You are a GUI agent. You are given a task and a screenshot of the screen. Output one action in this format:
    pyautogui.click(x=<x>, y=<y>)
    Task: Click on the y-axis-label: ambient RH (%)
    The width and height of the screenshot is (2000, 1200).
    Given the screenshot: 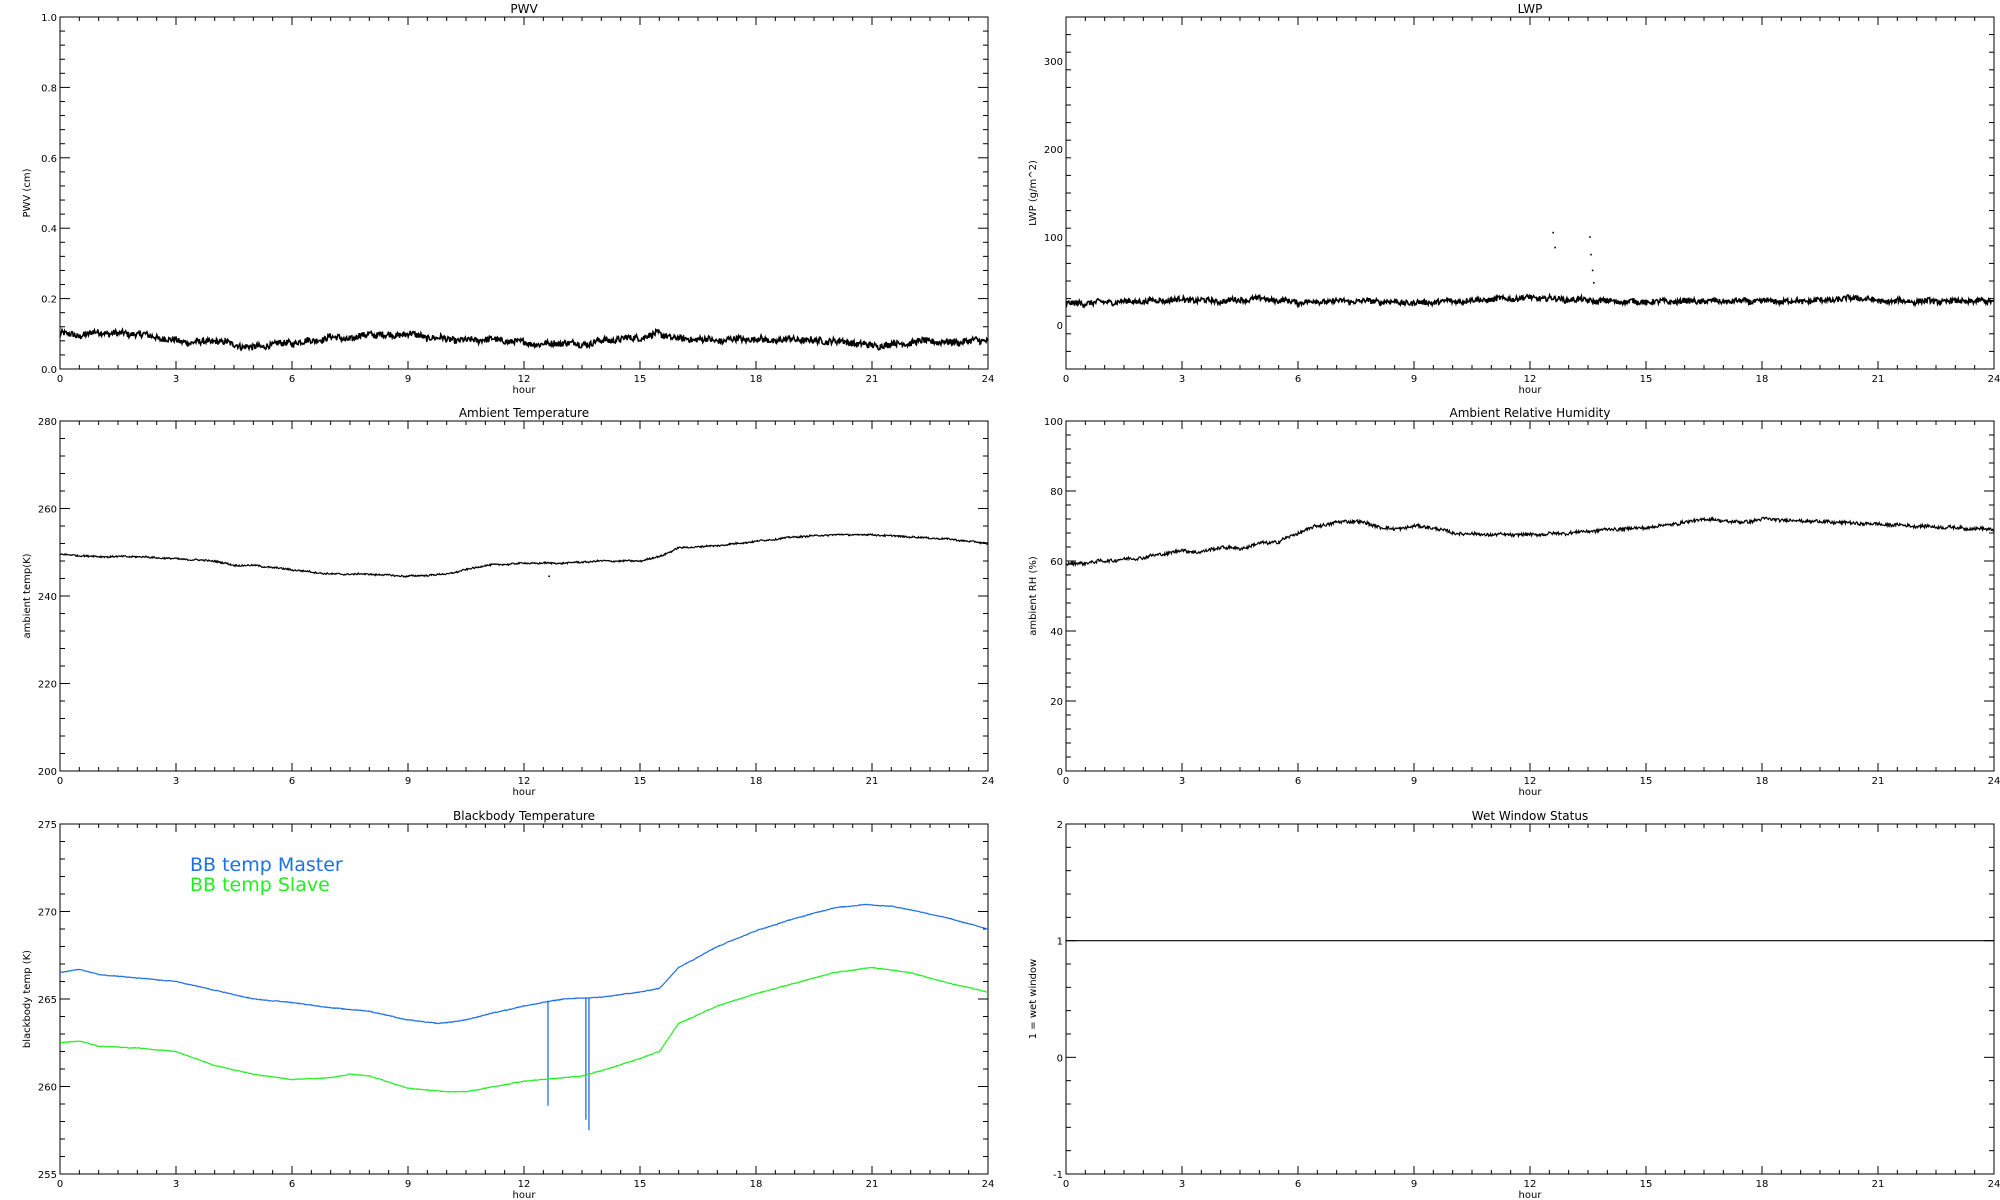 What is the action you would take?
    pyautogui.click(x=1033, y=596)
    